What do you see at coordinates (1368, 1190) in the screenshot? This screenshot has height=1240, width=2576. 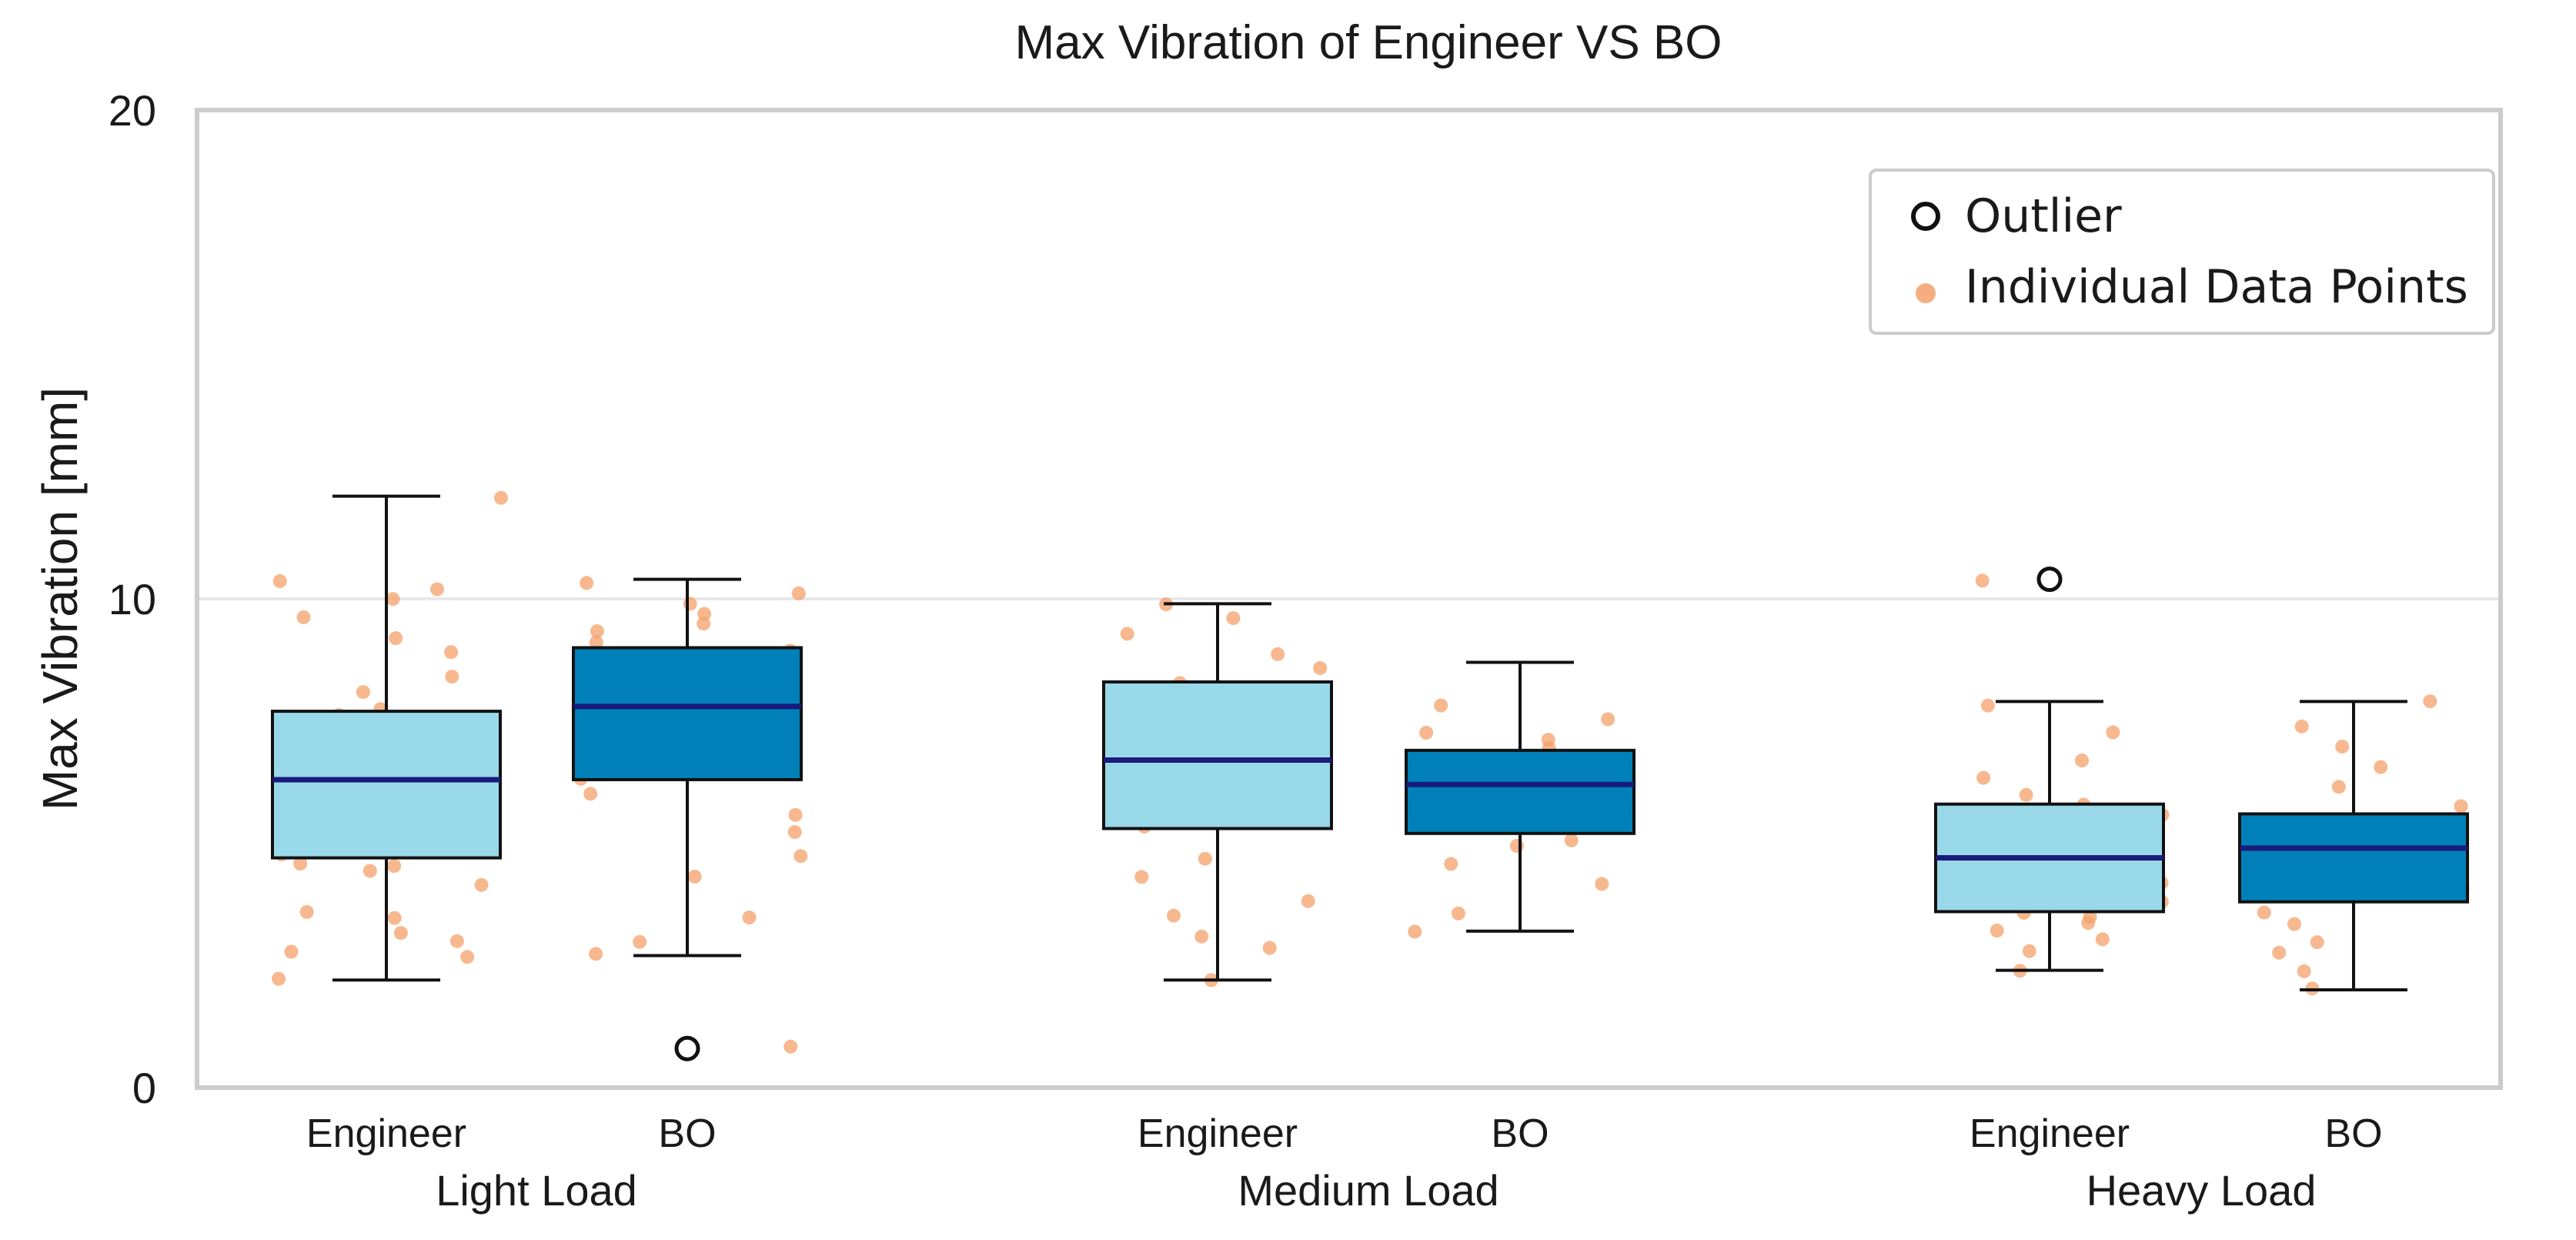 I see `group-label-medium-load: Medium Load` at bounding box center [1368, 1190].